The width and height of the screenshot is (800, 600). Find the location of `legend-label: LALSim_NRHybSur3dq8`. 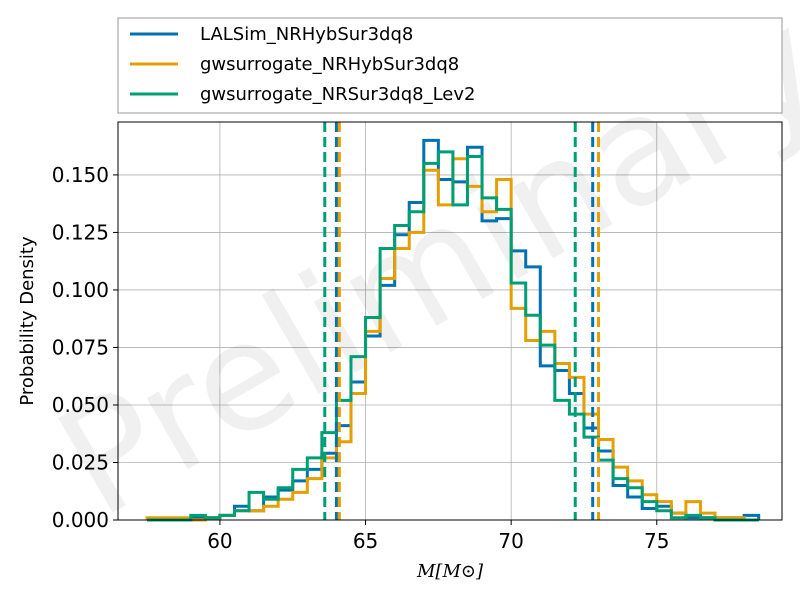

legend-label: LALSim_NRHybSur3dq8 is located at coordinates (306, 34).